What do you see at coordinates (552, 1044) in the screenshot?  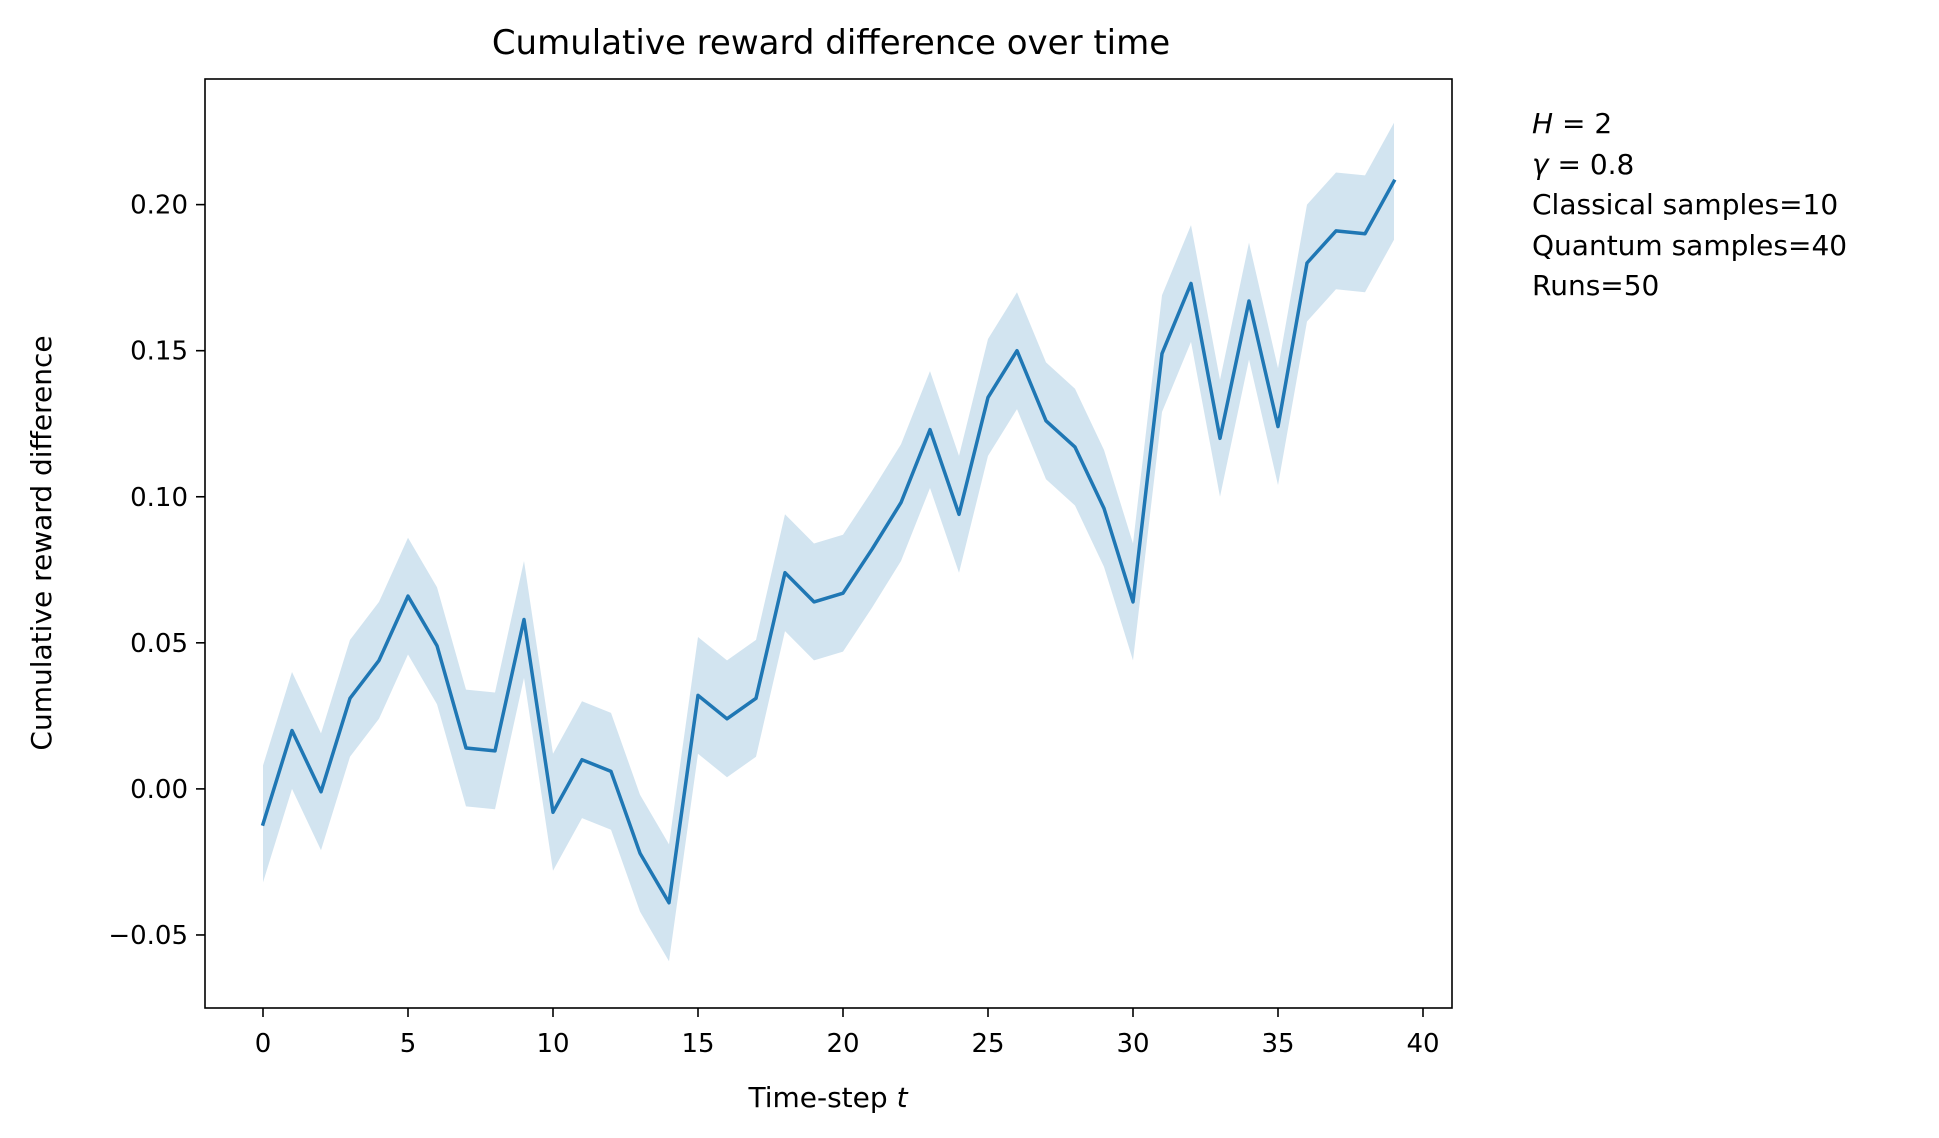 I see `x-tick-label: 10` at bounding box center [552, 1044].